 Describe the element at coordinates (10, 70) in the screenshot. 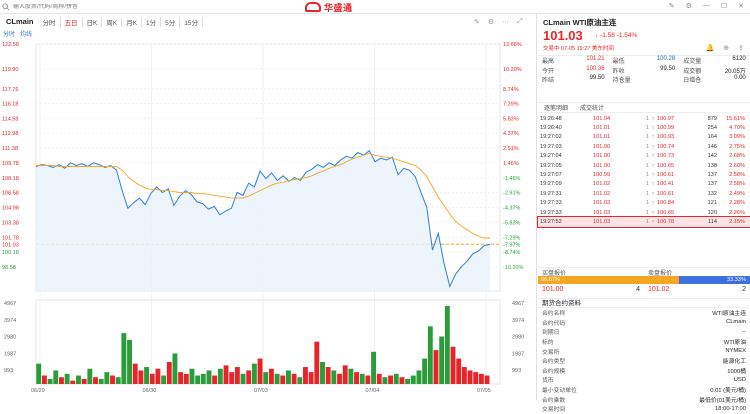

I see `y-tick-label: 119.90` at that location.